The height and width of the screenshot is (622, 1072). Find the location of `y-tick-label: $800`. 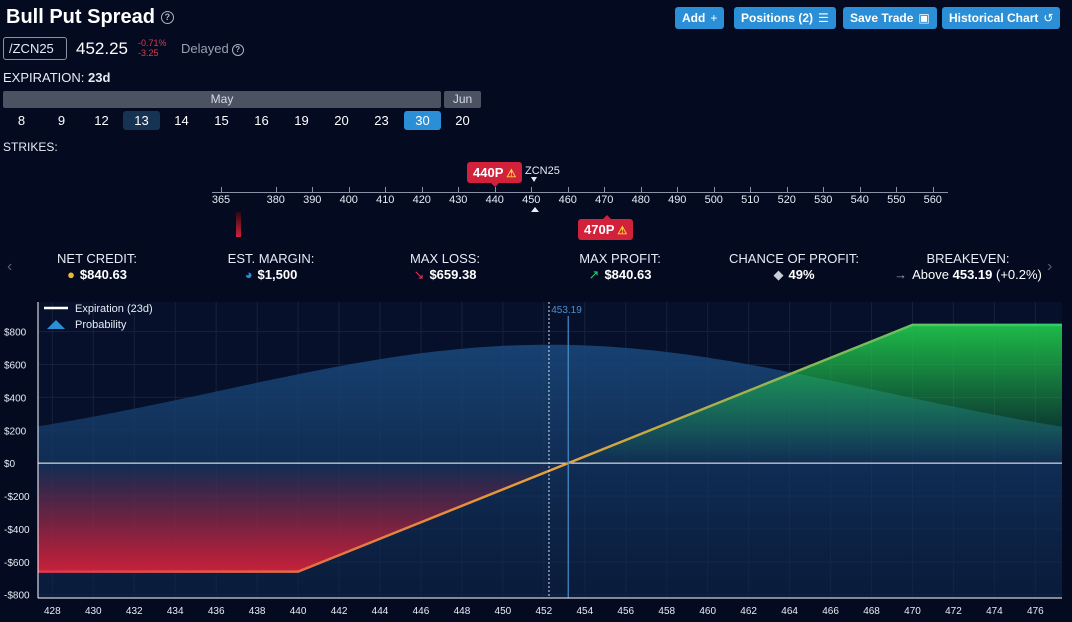

y-tick-label: $800 is located at coordinates (15, 333).